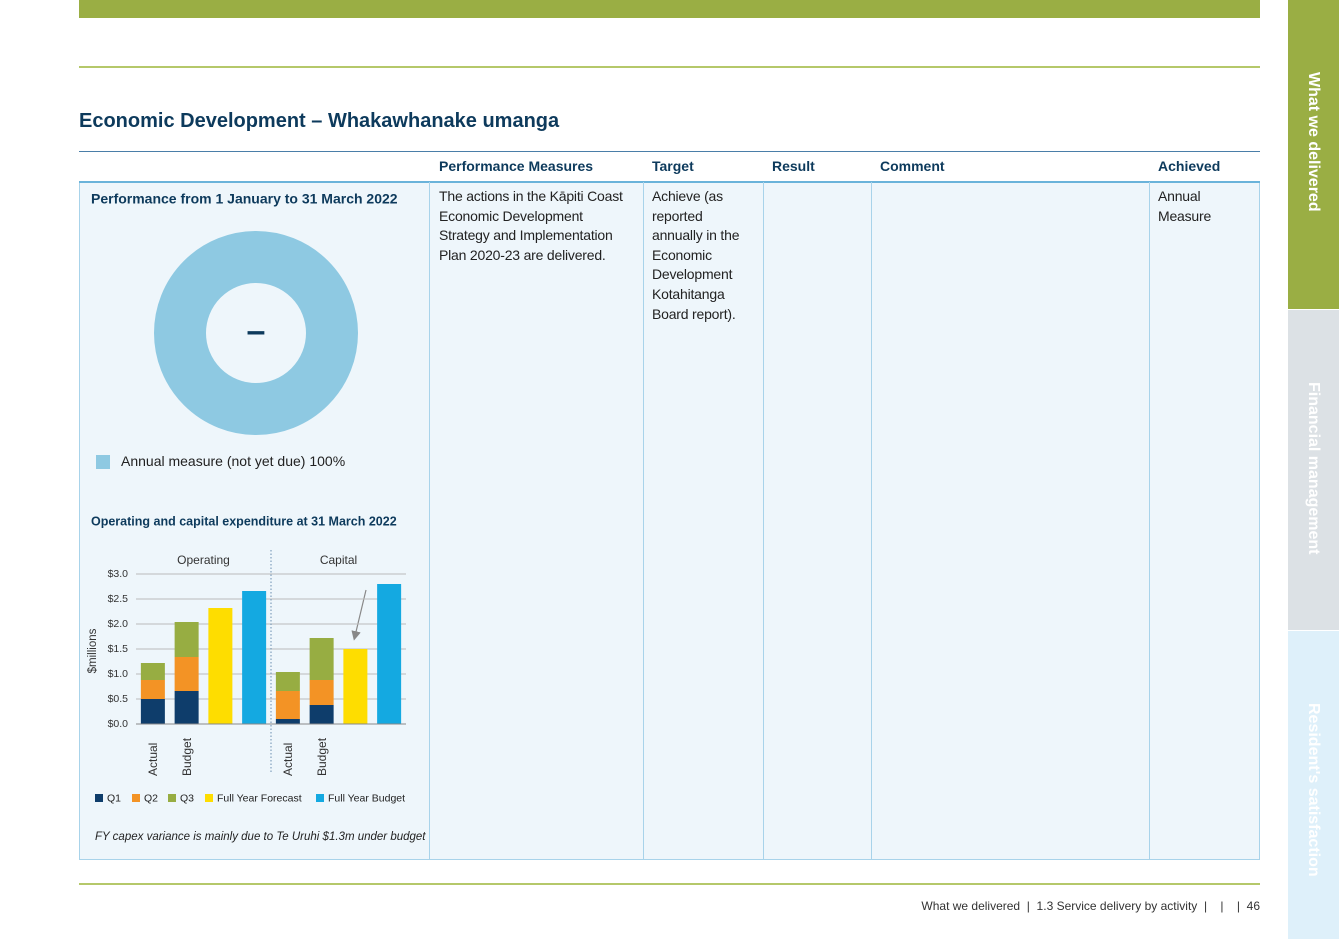 The height and width of the screenshot is (939, 1339). What do you see at coordinates (213, 461) in the screenshot?
I see `legend-name: Annual measure (not yet due)` at bounding box center [213, 461].